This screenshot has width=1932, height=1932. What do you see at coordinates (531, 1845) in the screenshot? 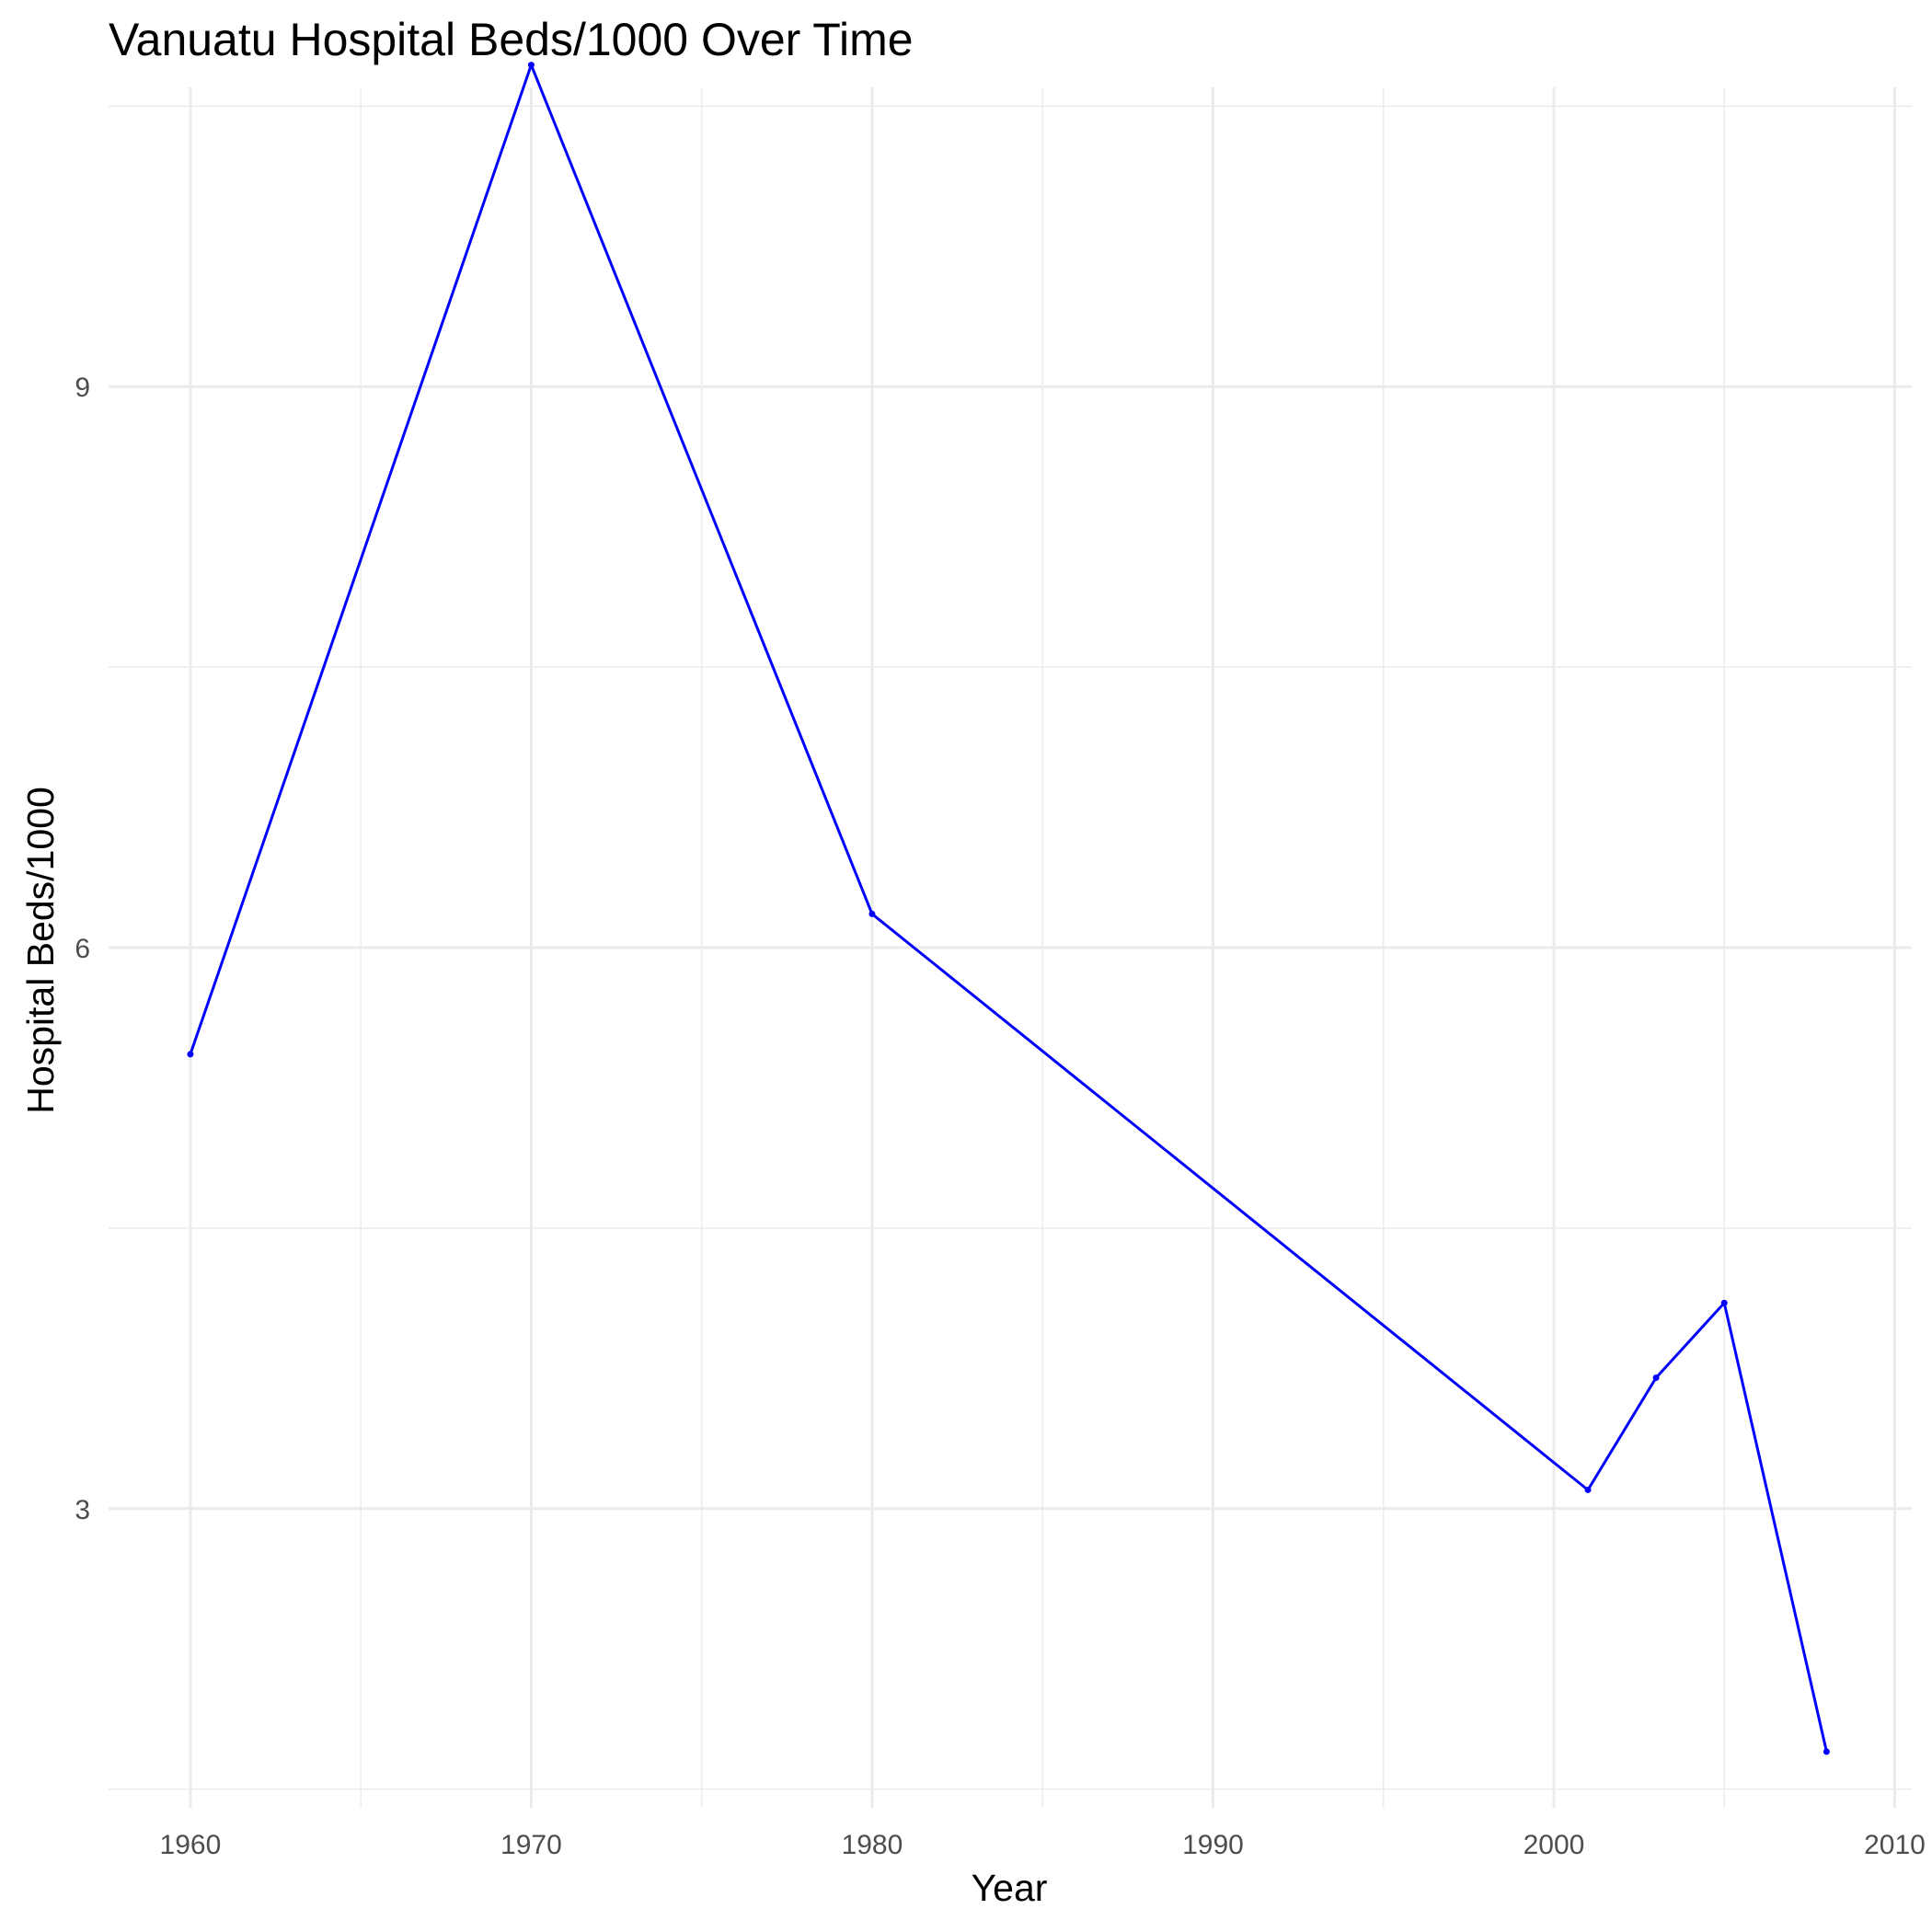
I see `x-tick-label: 1970` at bounding box center [531, 1845].